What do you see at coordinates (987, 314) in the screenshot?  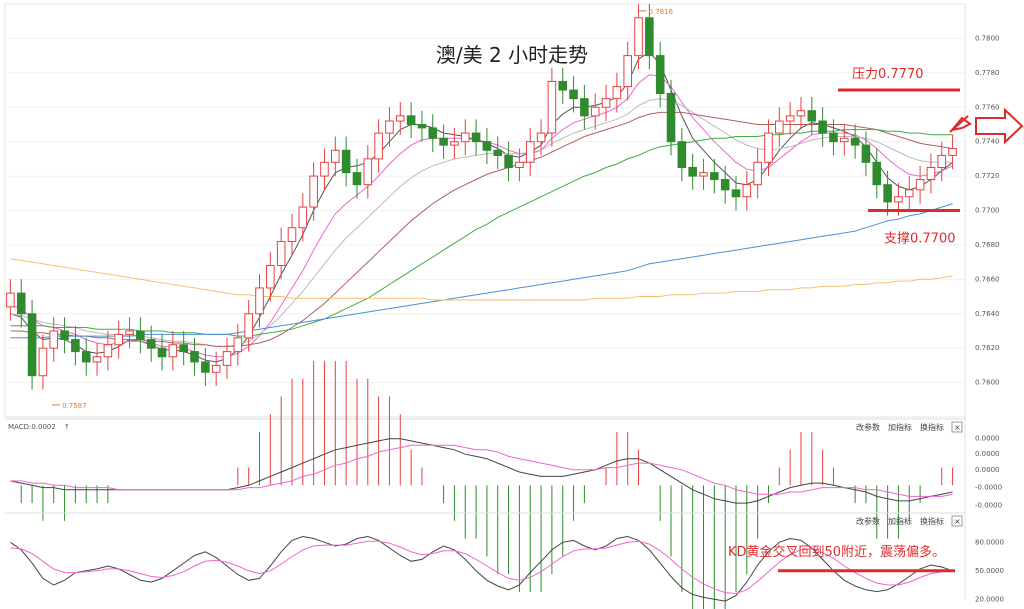 I see `price-tick-label: 0.7640` at bounding box center [987, 314].